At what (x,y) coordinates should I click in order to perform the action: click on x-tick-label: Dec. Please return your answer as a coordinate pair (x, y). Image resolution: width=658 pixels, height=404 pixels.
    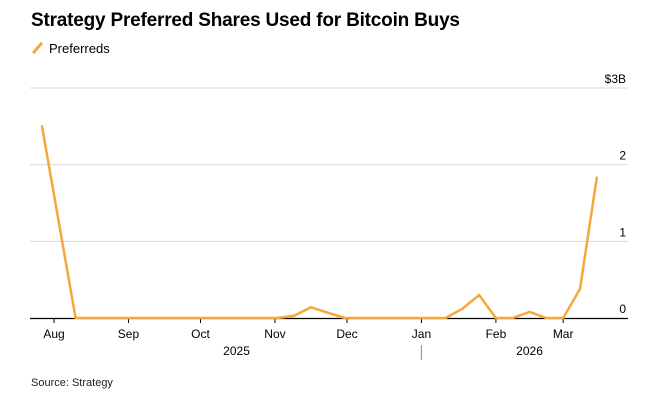
    Looking at the image, I should click on (346, 334).